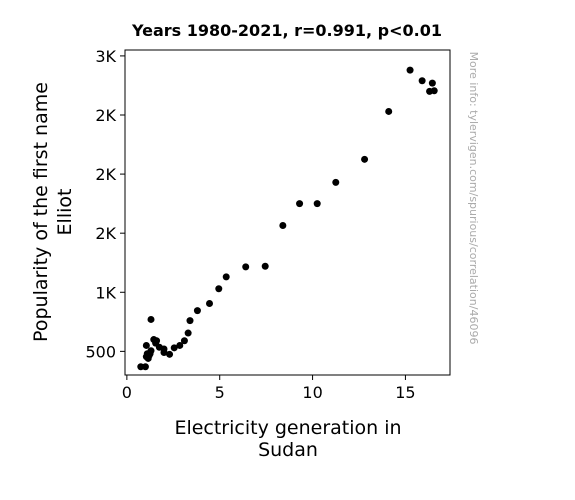 The height and width of the screenshot is (500, 575). What do you see at coordinates (286, 30) in the screenshot?
I see `chart-title: Years 1980-2021, r=0.991, p<0.01` at bounding box center [286, 30].